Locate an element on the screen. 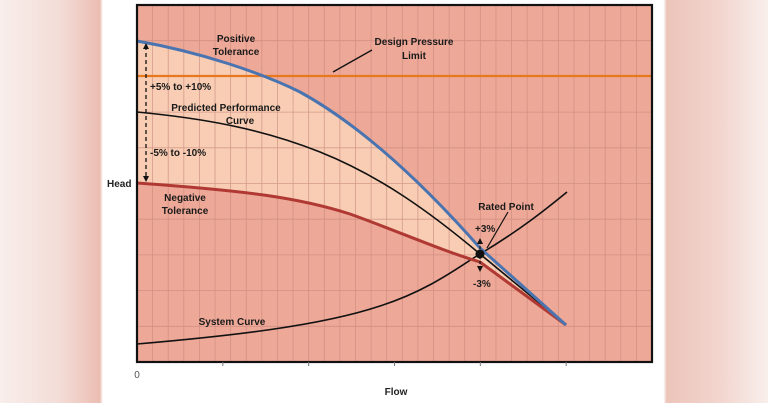 Image resolution: width=768 pixels, height=403 pixels. minus3-arrow-icon is located at coordinates (480, 269).